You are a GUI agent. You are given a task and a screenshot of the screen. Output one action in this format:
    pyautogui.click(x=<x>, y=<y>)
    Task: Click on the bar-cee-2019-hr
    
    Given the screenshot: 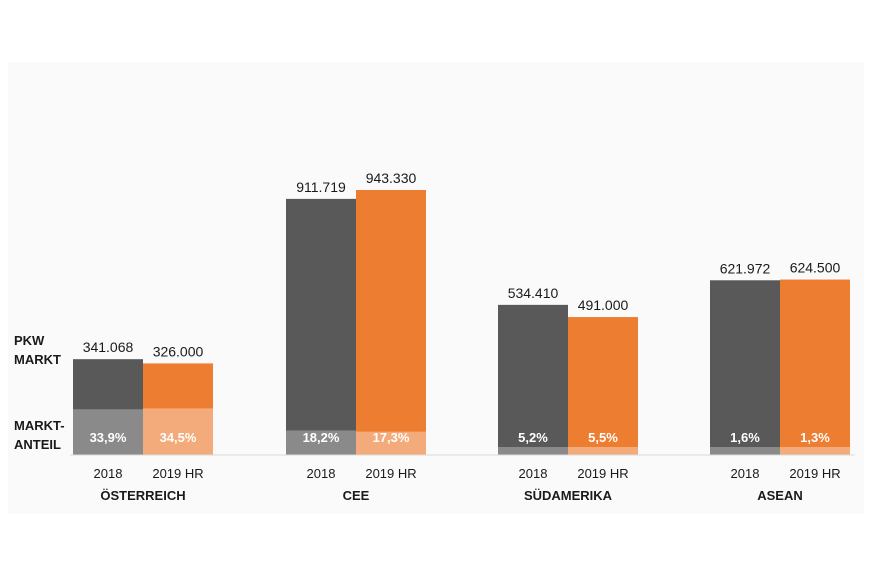 What is the action you would take?
    pyautogui.click(x=391, y=322)
    